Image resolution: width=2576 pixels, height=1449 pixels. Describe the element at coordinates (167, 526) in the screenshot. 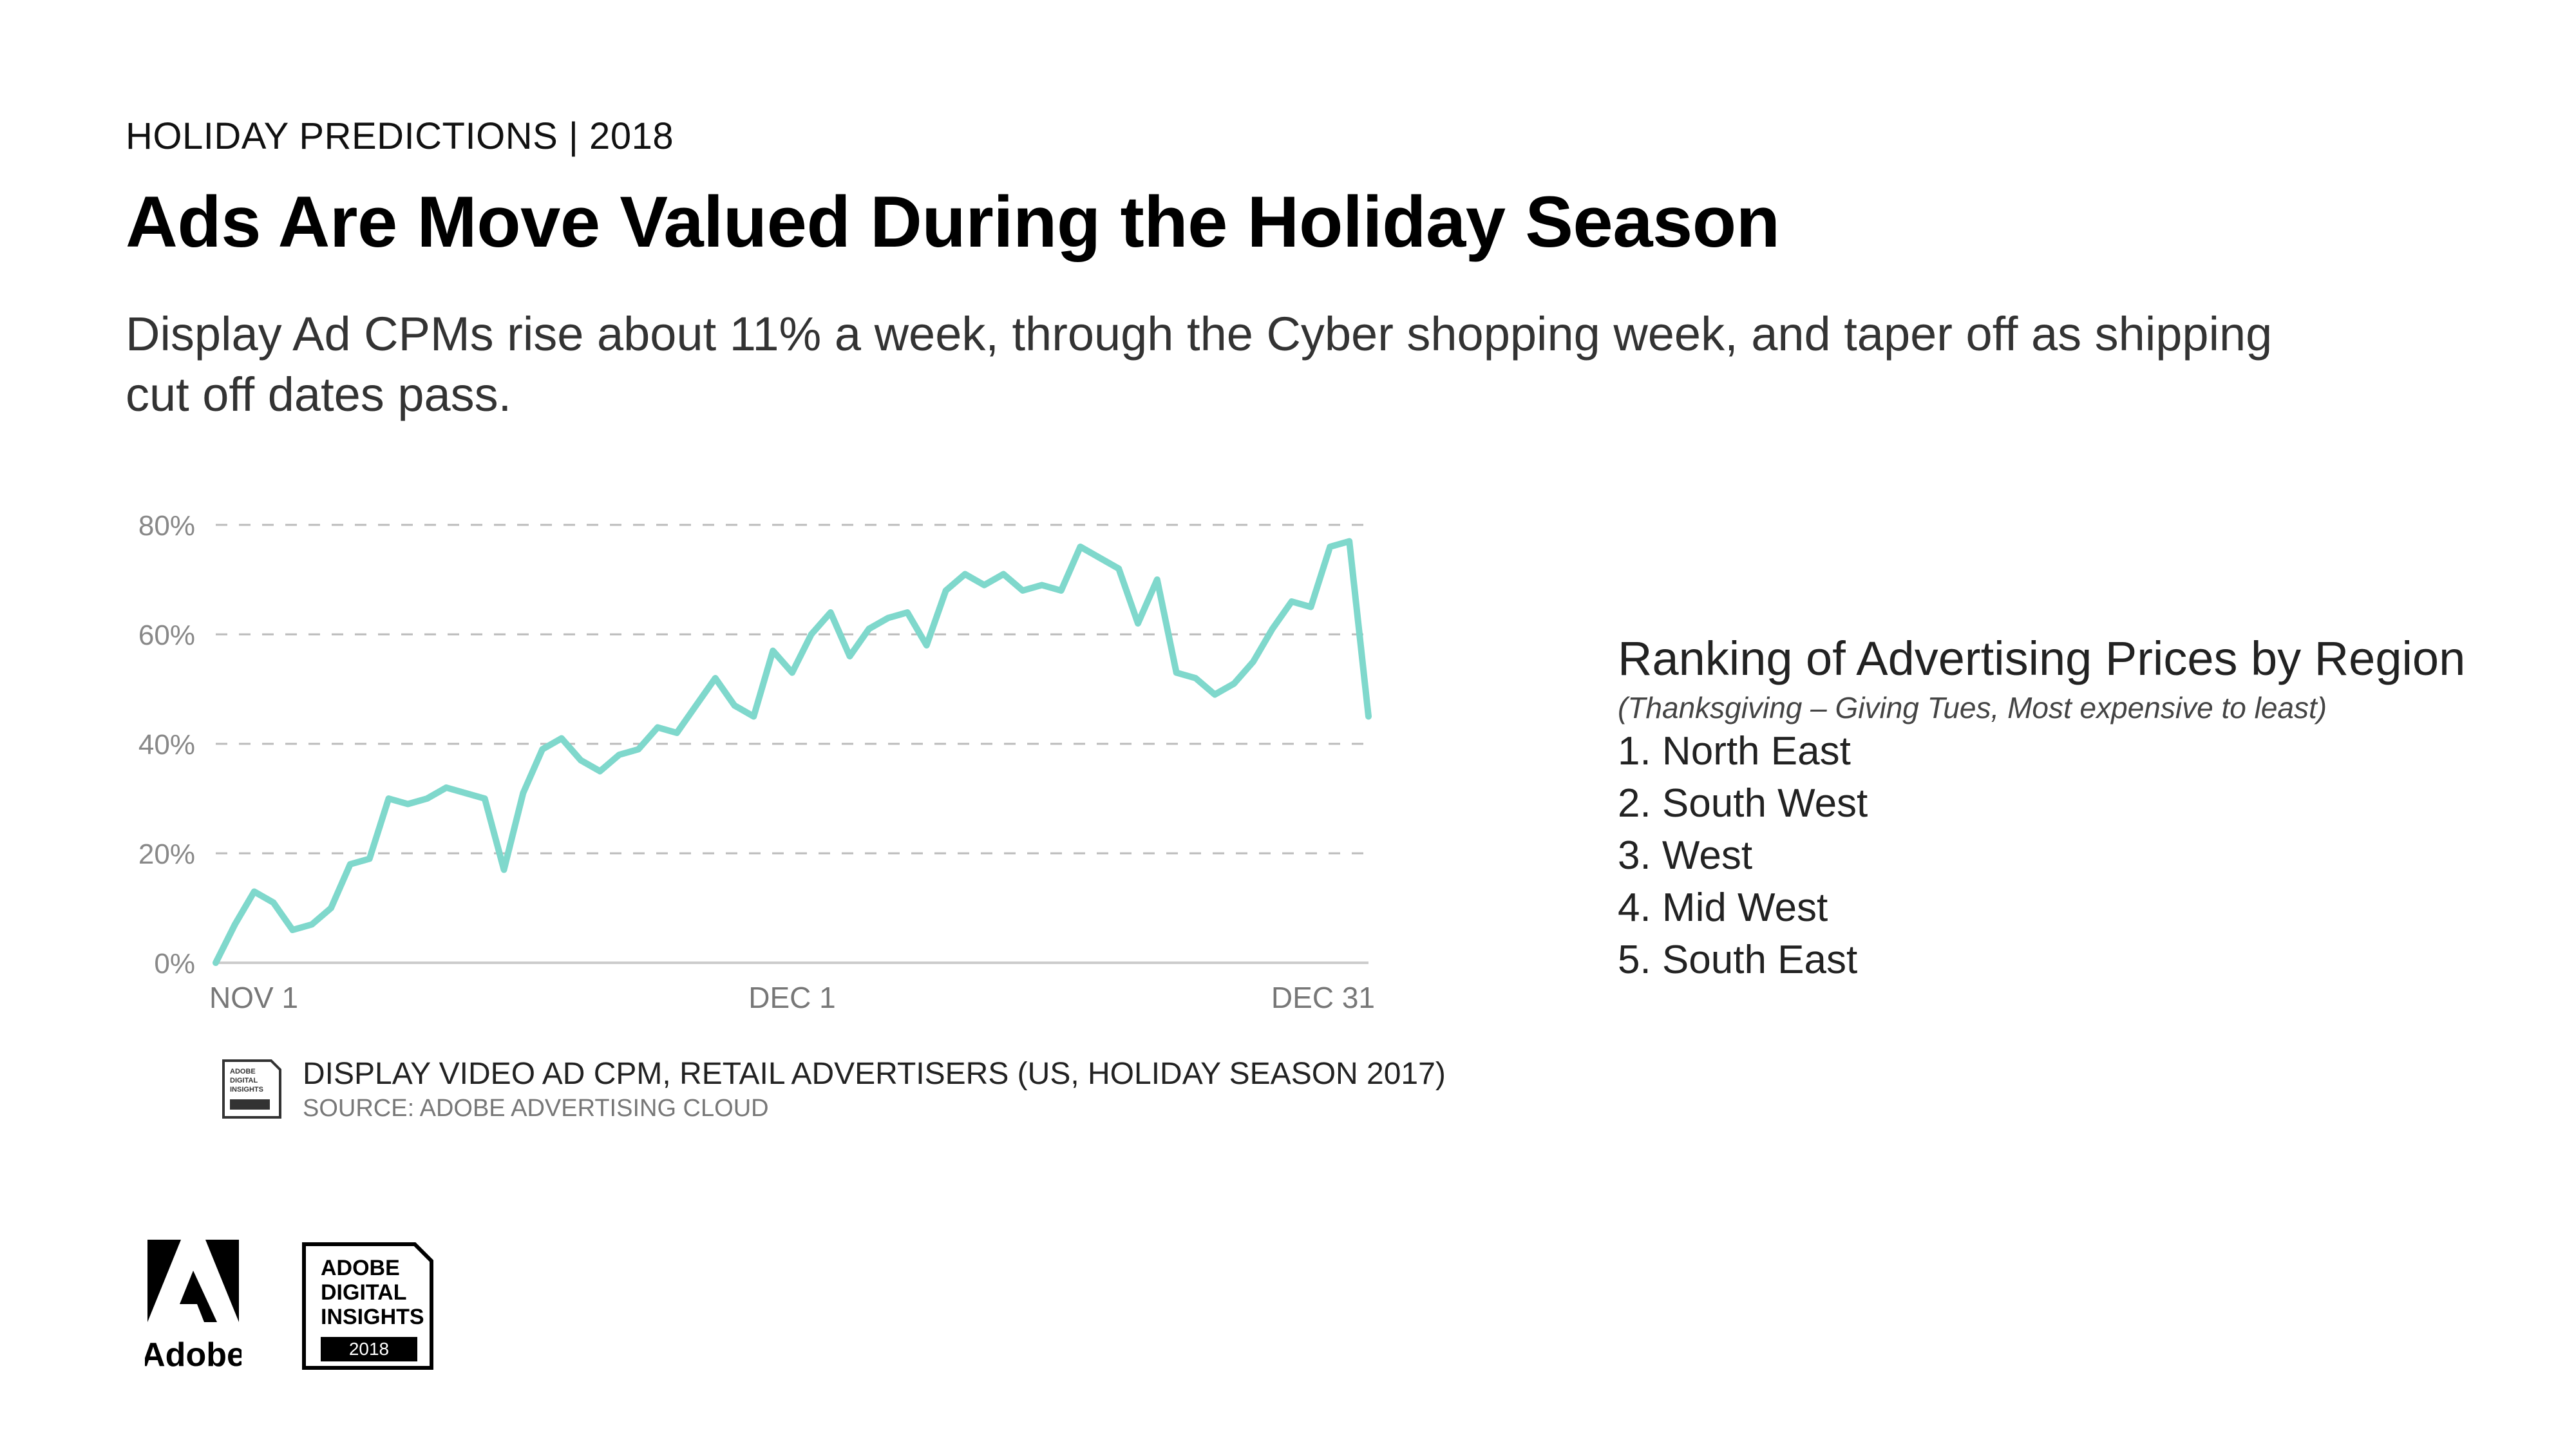

I see `y-tick-label: 80%` at that location.